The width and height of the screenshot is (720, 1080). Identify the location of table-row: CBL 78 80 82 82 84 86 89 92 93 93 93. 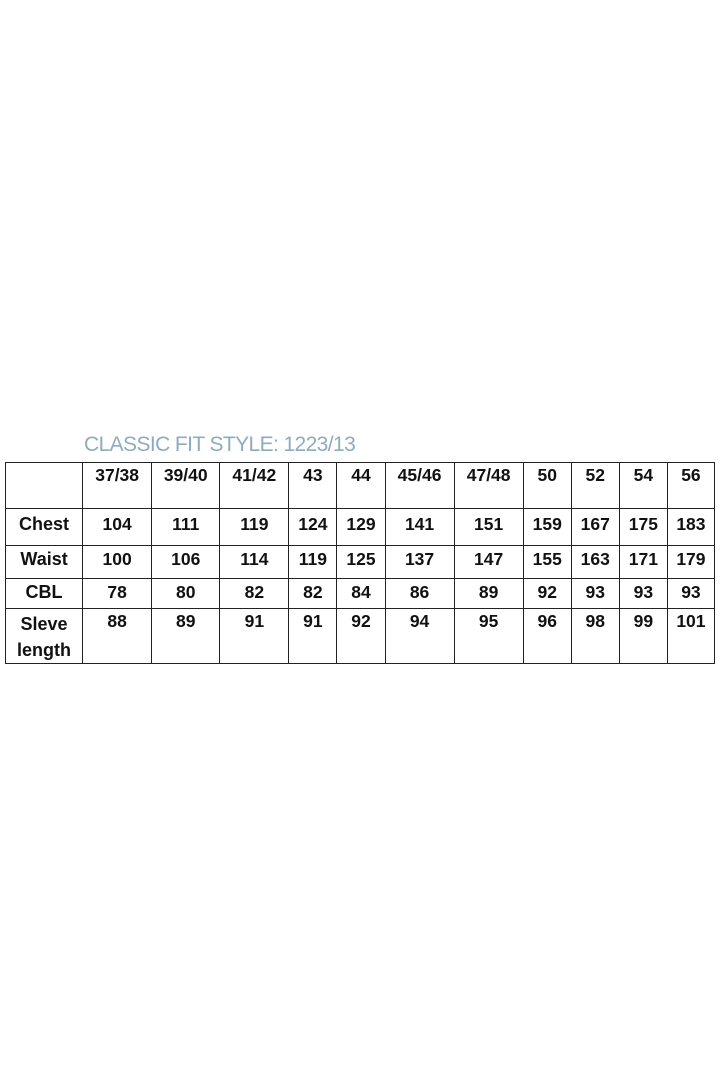
(360, 593).